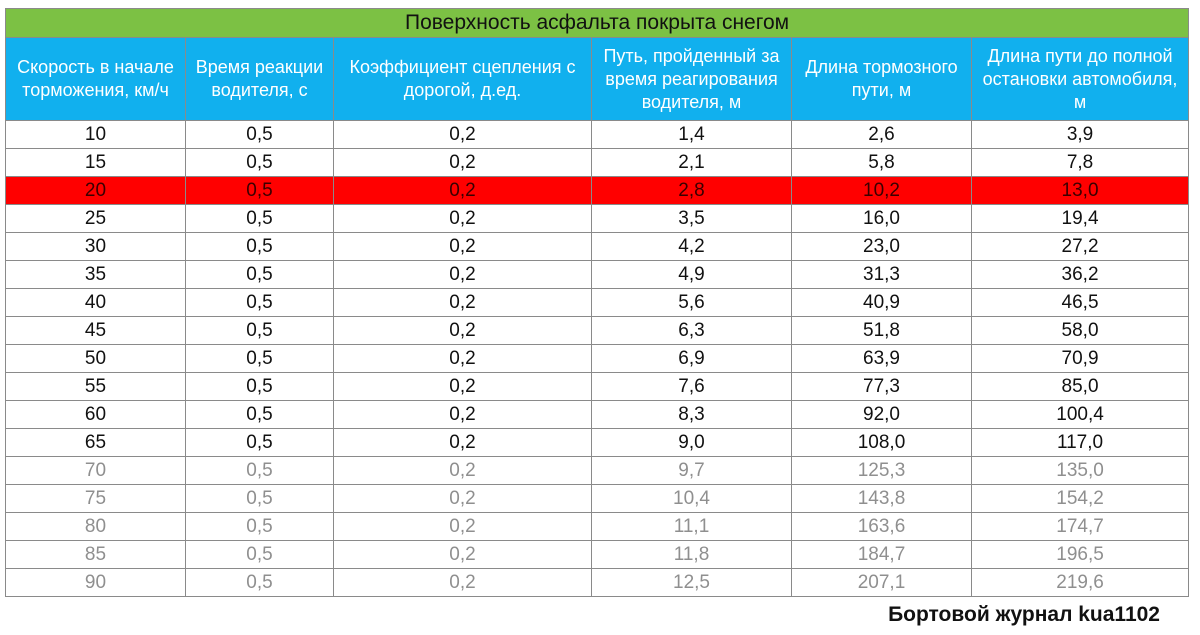 The height and width of the screenshot is (635, 1200). What do you see at coordinates (691, 302) in the screenshot?
I see `cell-reaction-distance: 5,6` at bounding box center [691, 302].